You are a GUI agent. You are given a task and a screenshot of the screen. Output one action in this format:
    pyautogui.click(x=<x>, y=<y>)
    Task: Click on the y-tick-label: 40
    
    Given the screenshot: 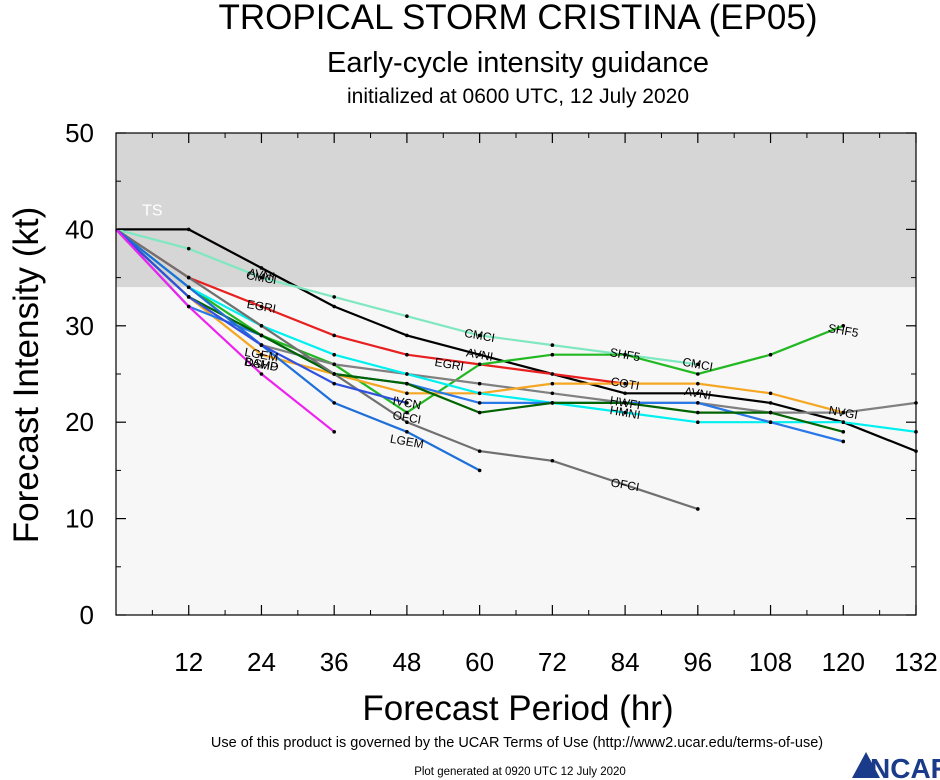 What is the action you would take?
    pyautogui.click(x=79, y=229)
    